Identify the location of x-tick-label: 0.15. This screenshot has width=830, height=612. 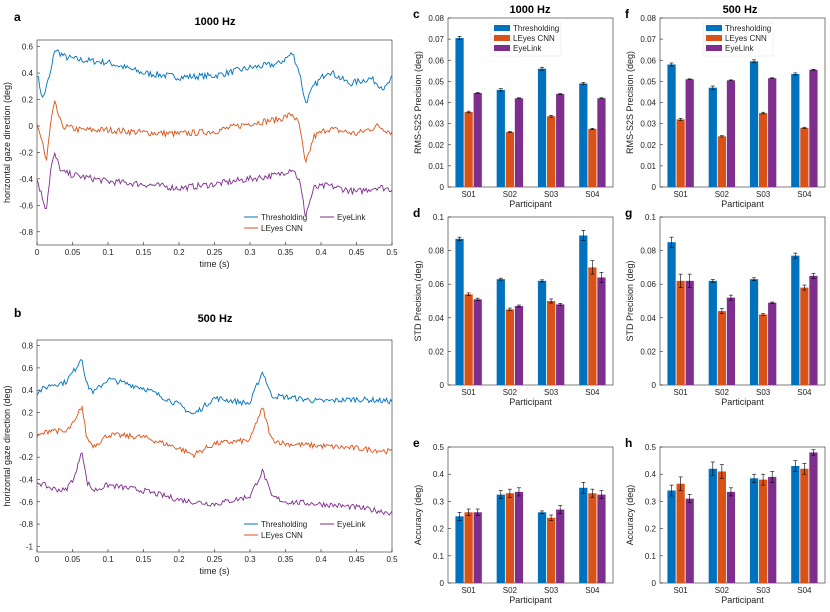
(144, 559).